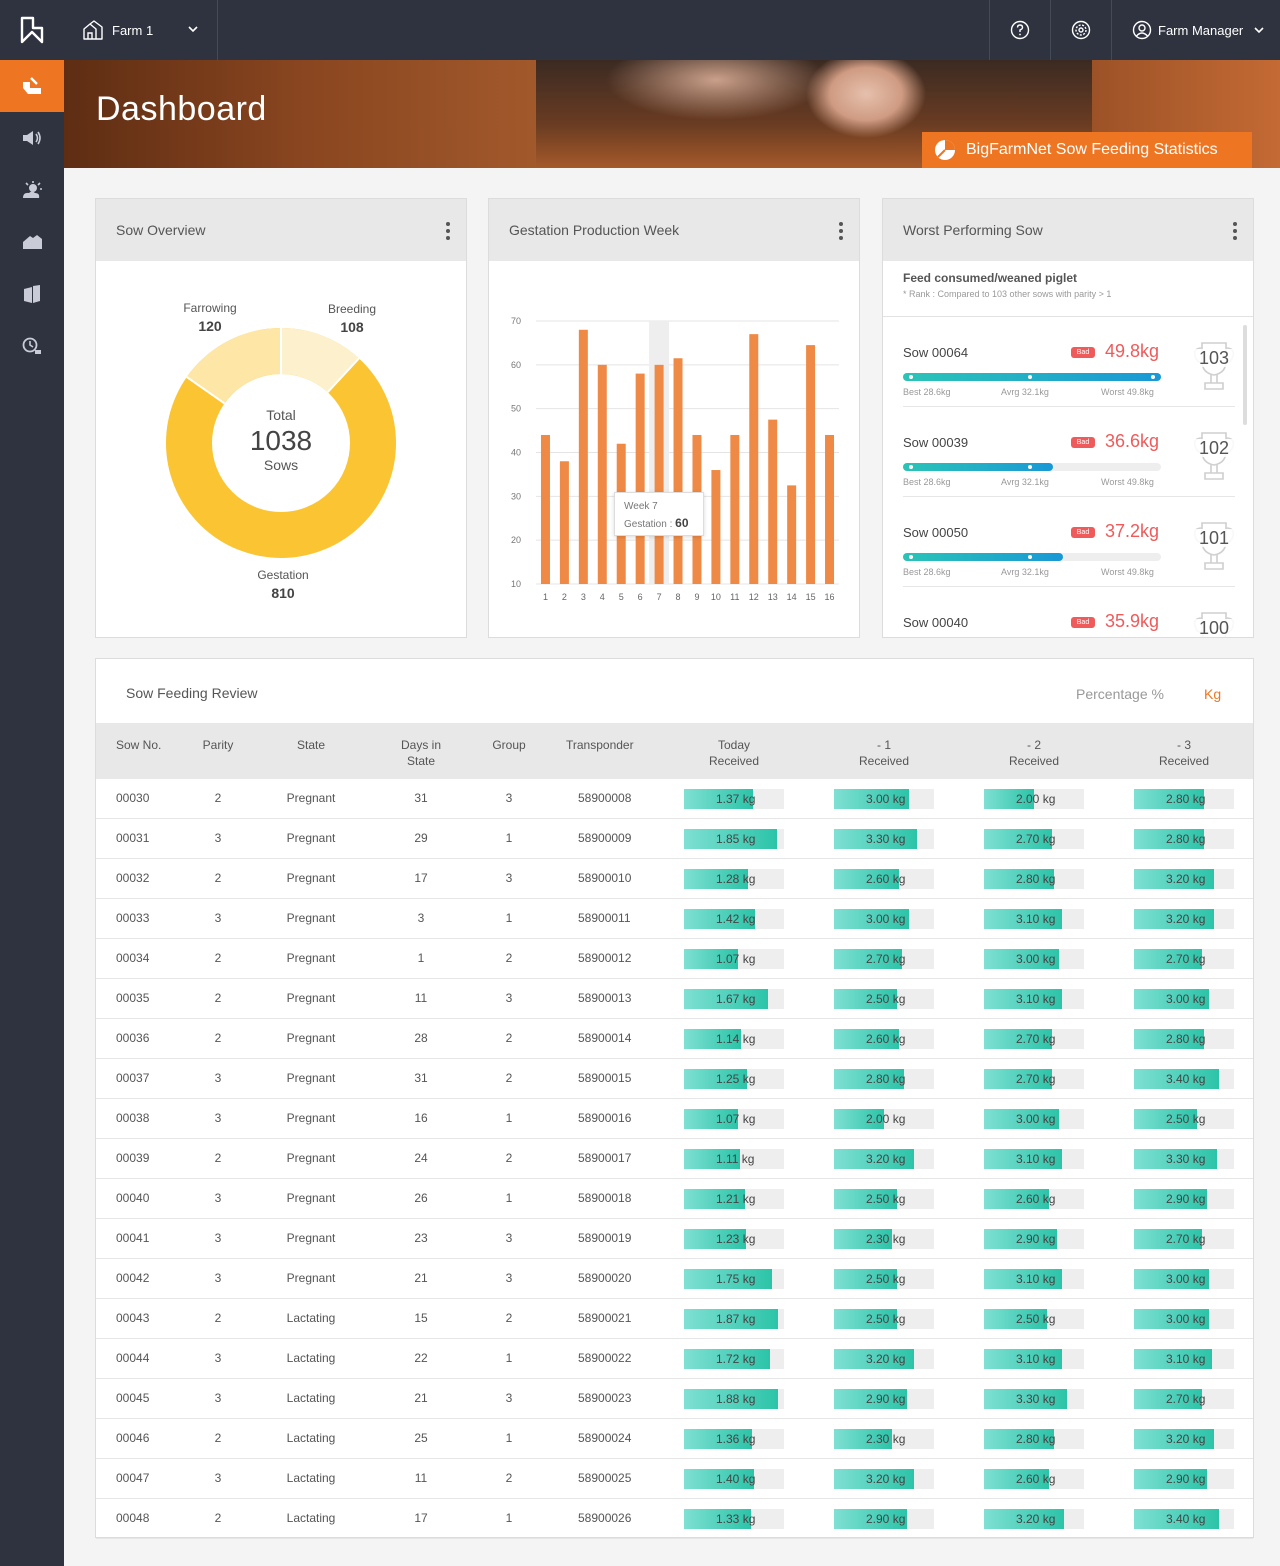 The height and width of the screenshot is (1566, 1280). I want to click on chart-tooltip: Week 7 Gestation : 60, so click(659, 514).